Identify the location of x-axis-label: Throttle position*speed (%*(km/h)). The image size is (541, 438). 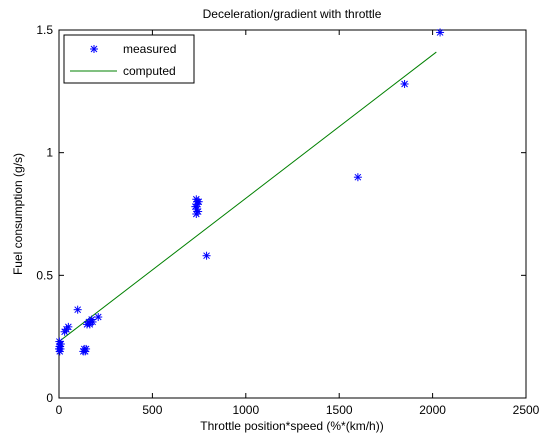
(291, 426).